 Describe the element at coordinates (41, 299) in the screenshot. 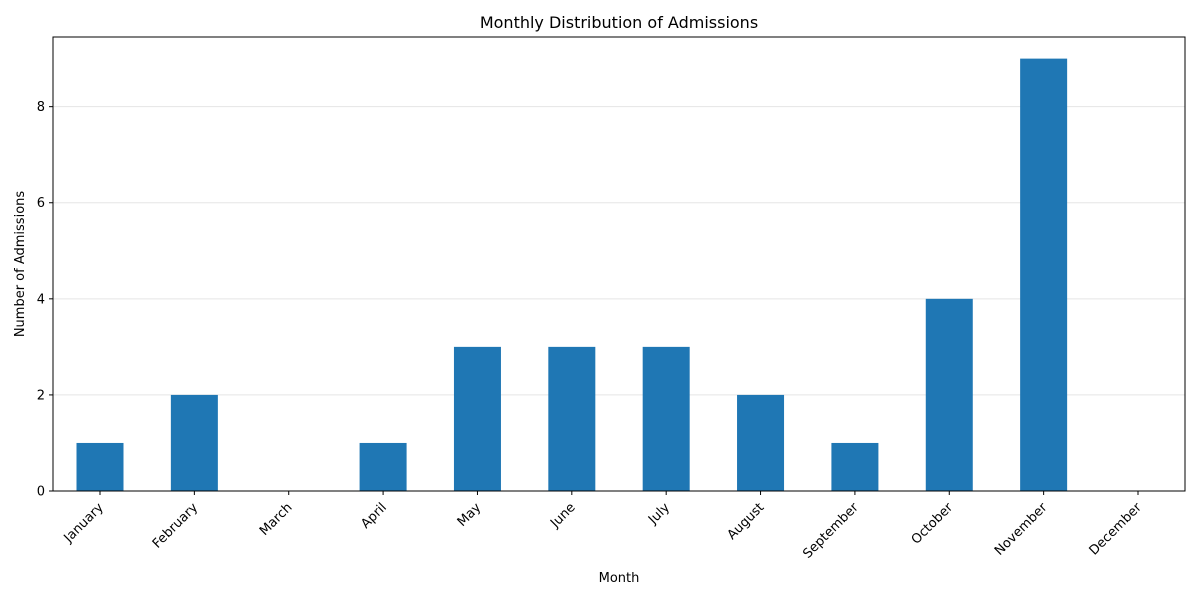

I see `y-tick-label: 4` at that location.